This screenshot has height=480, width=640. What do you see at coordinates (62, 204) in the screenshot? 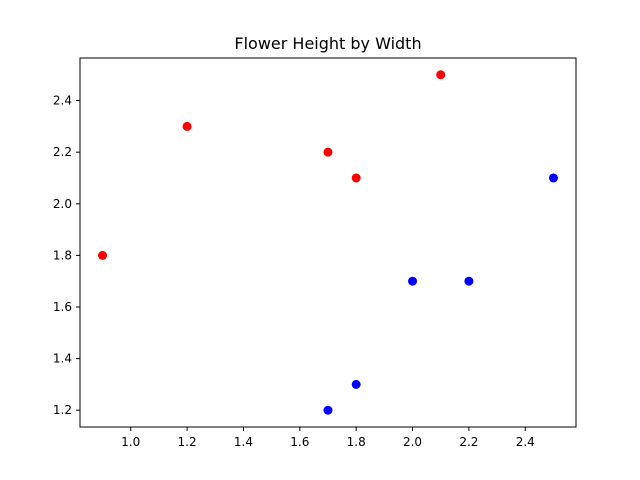
I see `y-tick-label: 2.0` at bounding box center [62, 204].